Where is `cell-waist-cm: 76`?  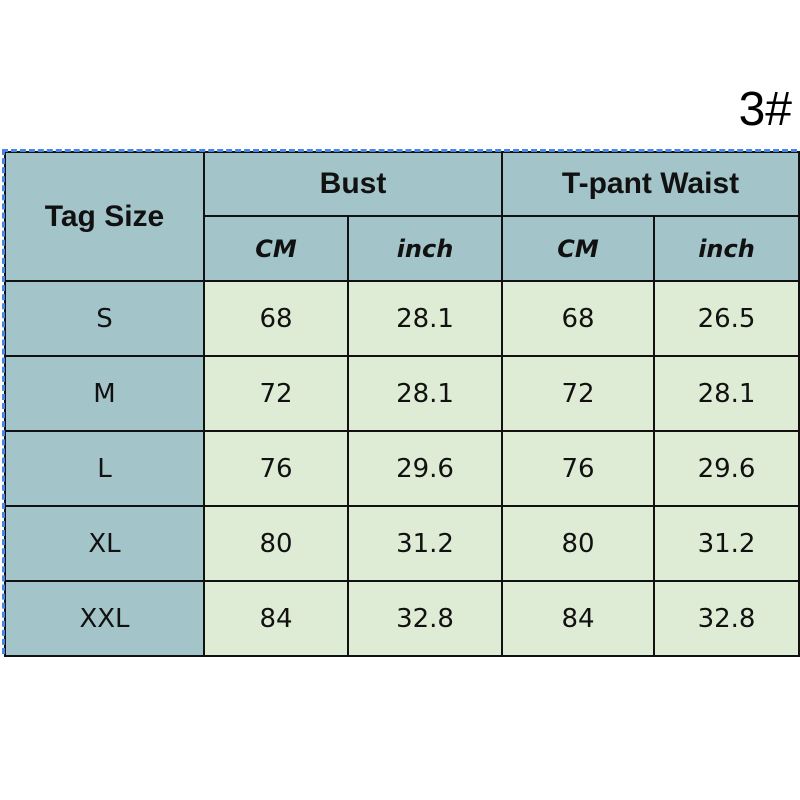
cell-waist-cm: 76 is located at coordinates (578, 468).